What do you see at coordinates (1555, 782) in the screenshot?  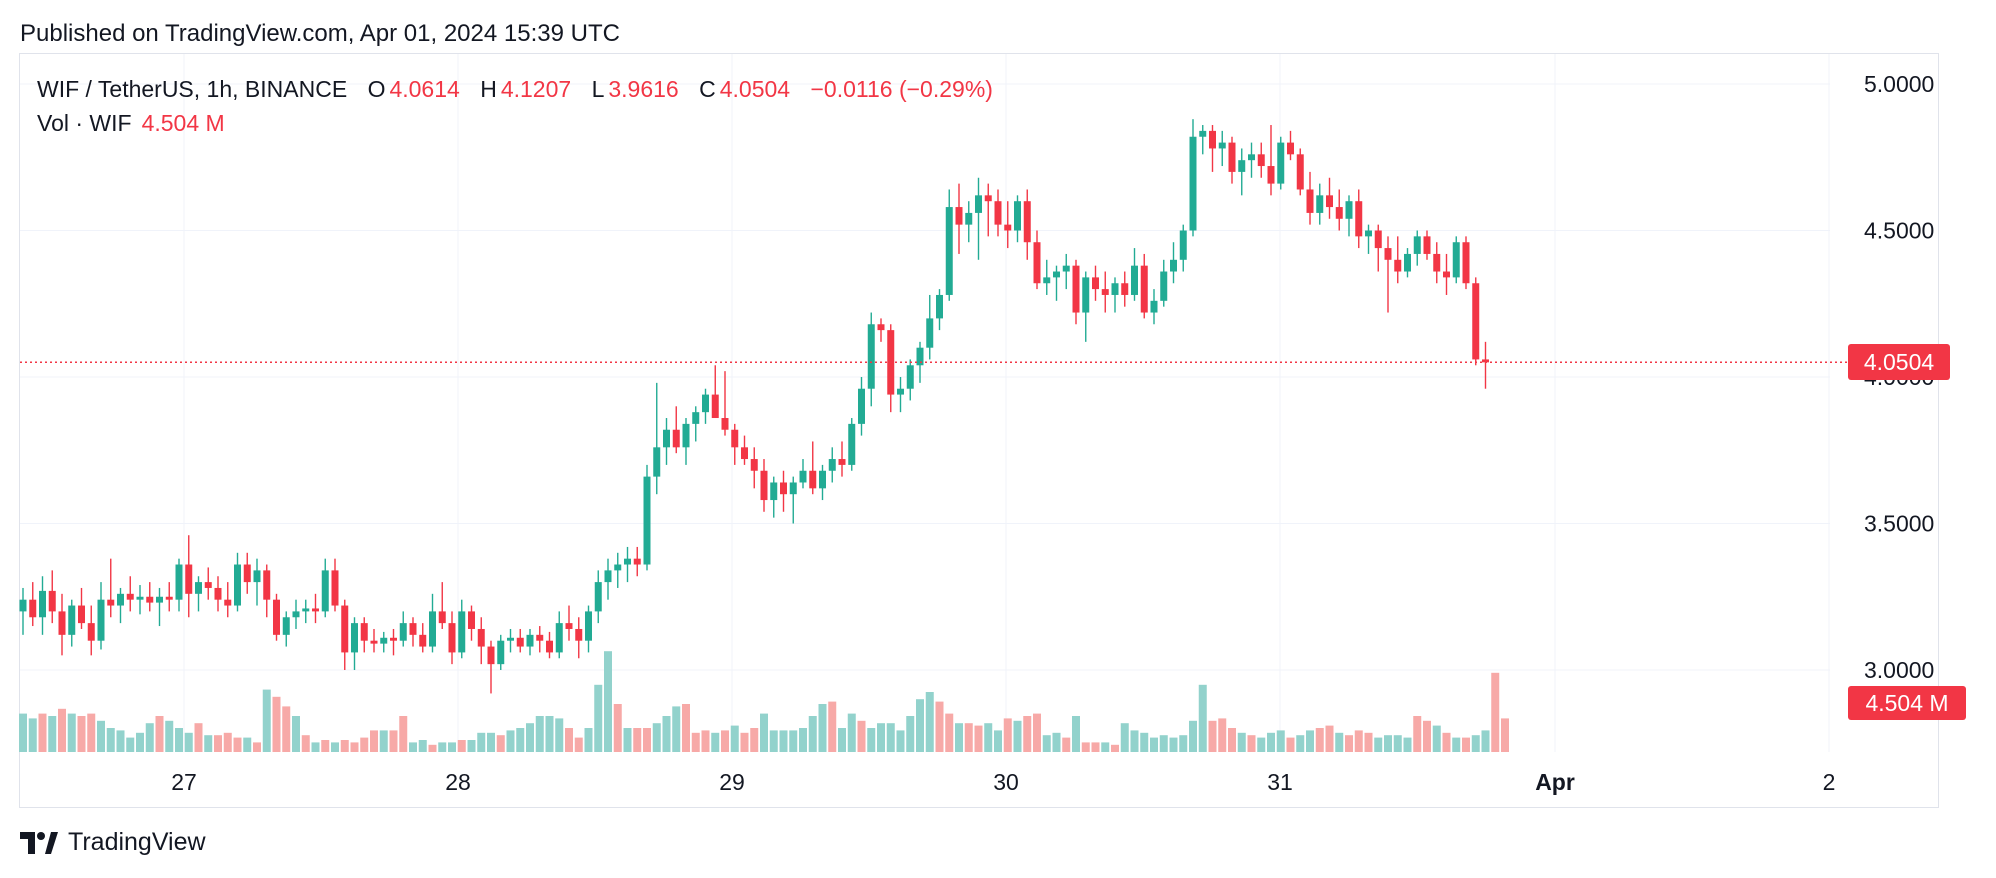 I see `x-tick-label: Apr` at bounding box center [1555, 782].